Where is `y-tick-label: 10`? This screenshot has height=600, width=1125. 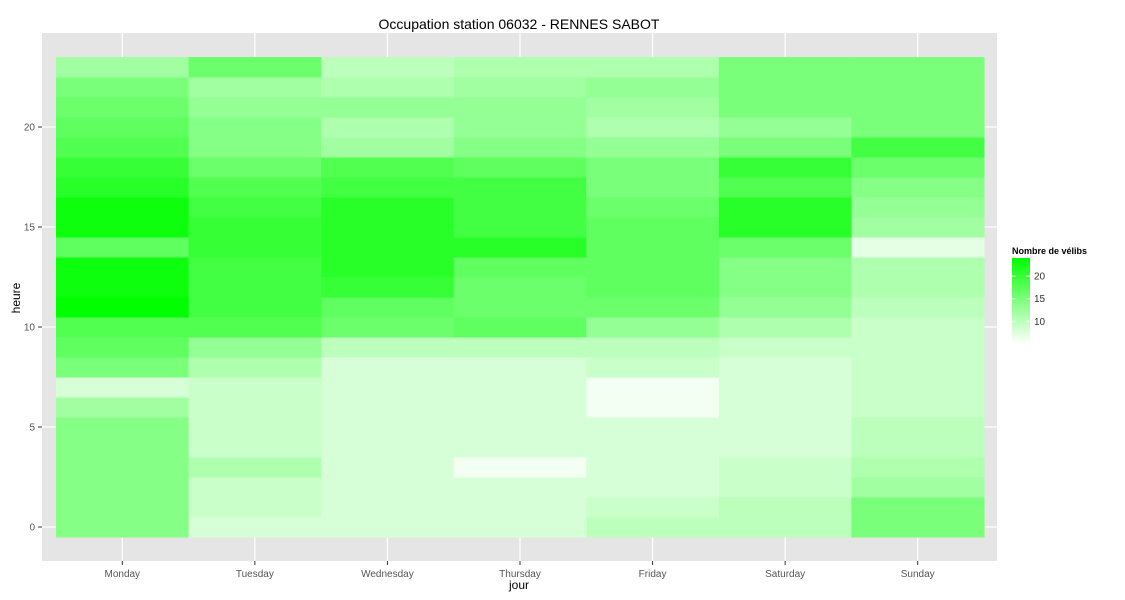
y-tick-label: 10 is located at coordinates (30, 328).